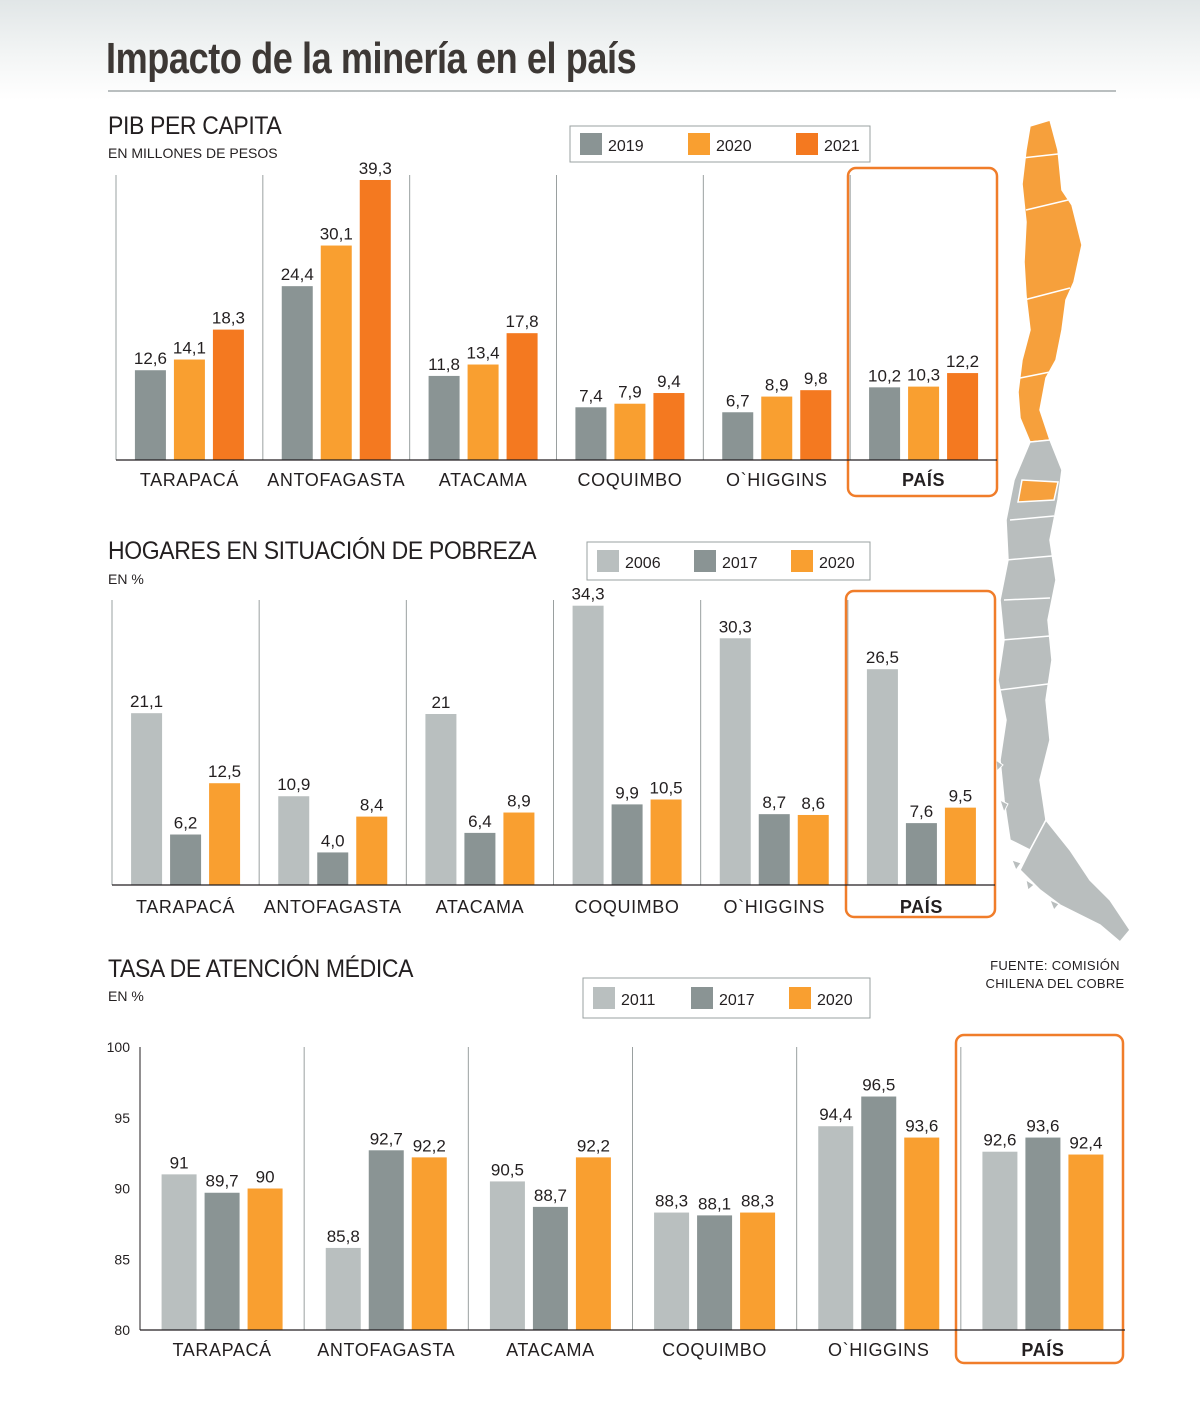 Image resolution: width=1200 pixels, height=1420 pixels. I want to click on data-label: 9,5, so click(961, 796).